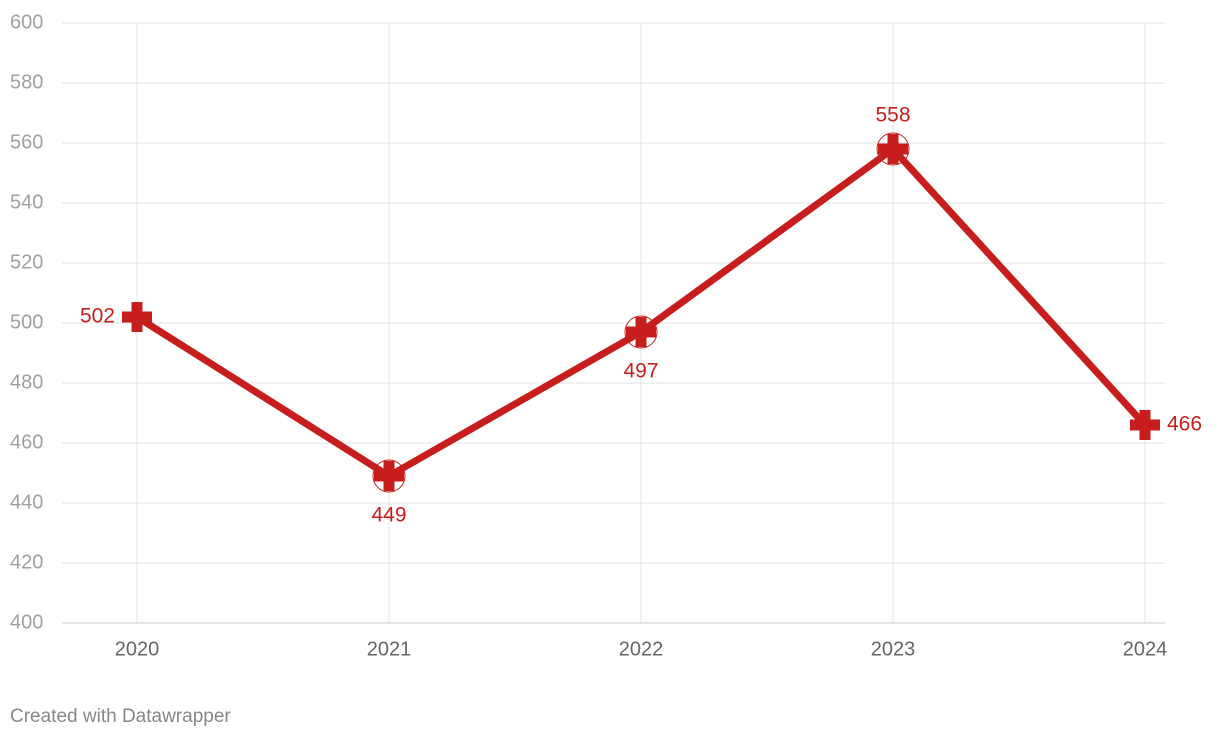  I want to click on data-label: 558, so click(892, 115).